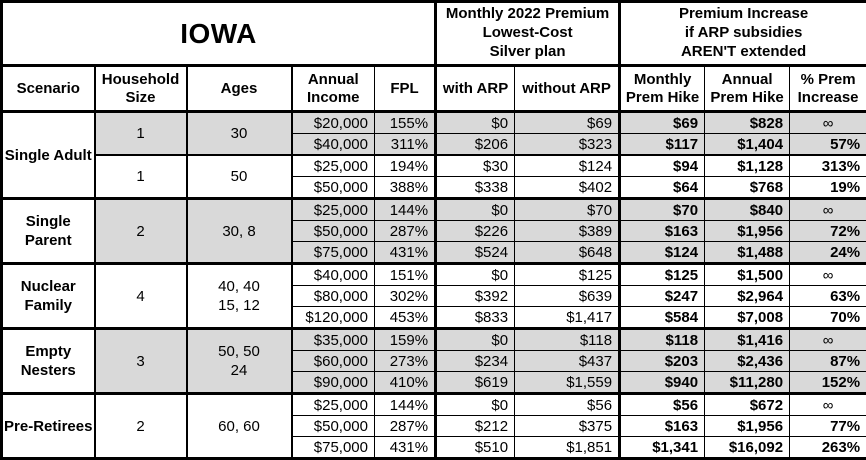 This screenshot has width=866, height=460. I want to click on without-arp-cell: $70, so click(567, 210).